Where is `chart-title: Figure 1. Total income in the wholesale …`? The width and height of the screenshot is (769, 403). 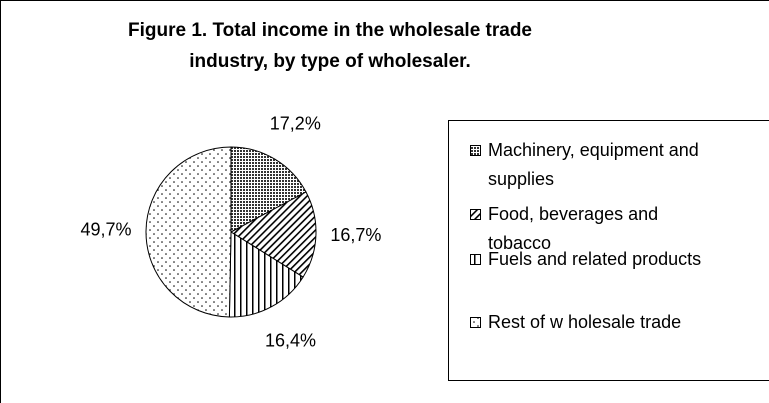 chart-title: Figure 1. Total income in the wholesale … is located at coordinates (329, 46).